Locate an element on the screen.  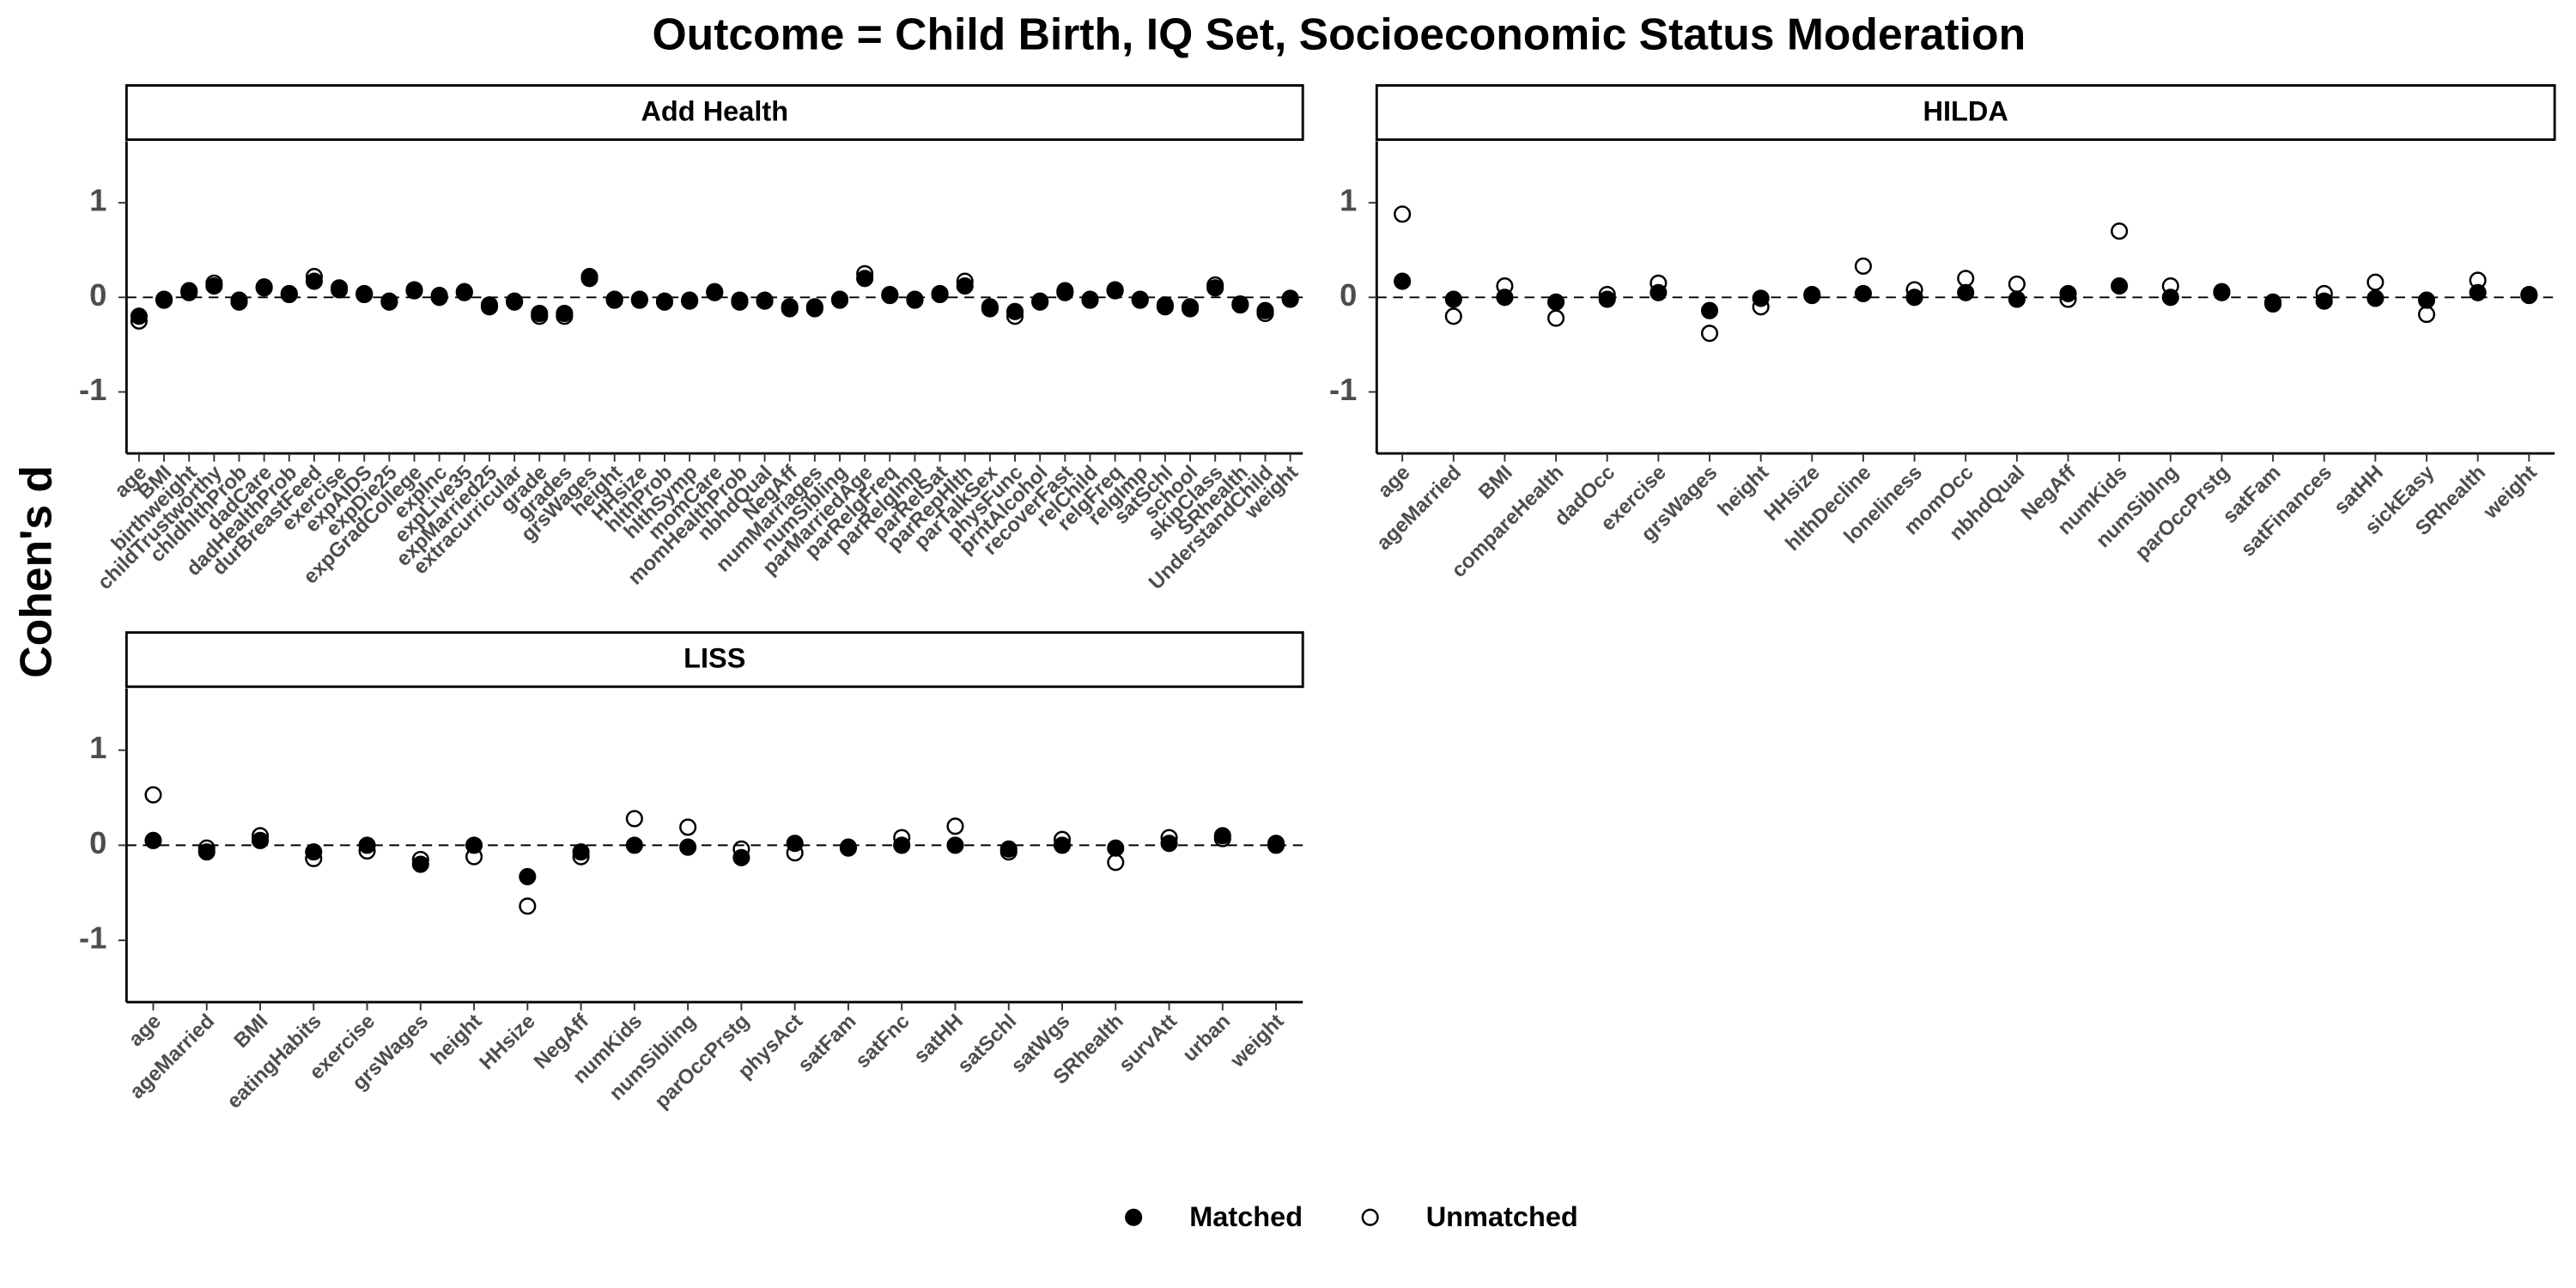
facet-strip is located at coordinates (715, 660).